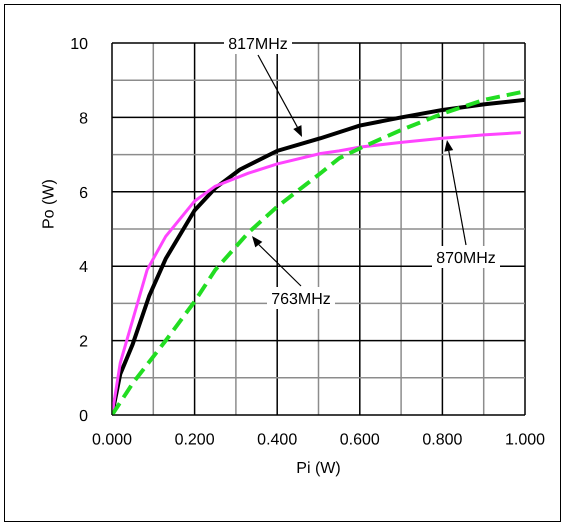  I want to click on x-tick-label: 1.000, so click(525, 439).